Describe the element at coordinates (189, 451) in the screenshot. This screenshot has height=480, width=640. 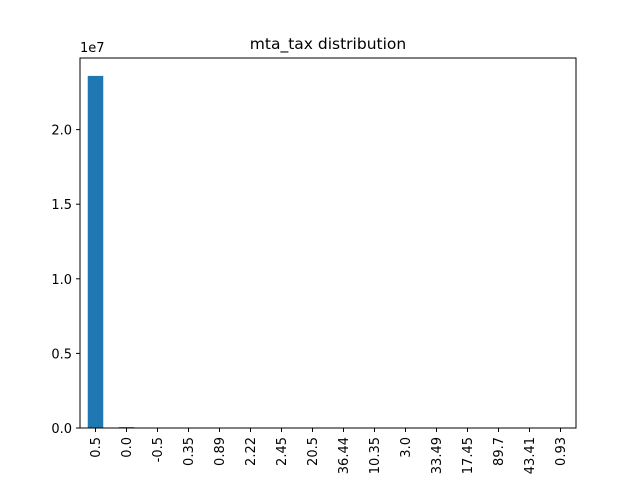
I see `x-tick-label-3: 0.35` at that location.